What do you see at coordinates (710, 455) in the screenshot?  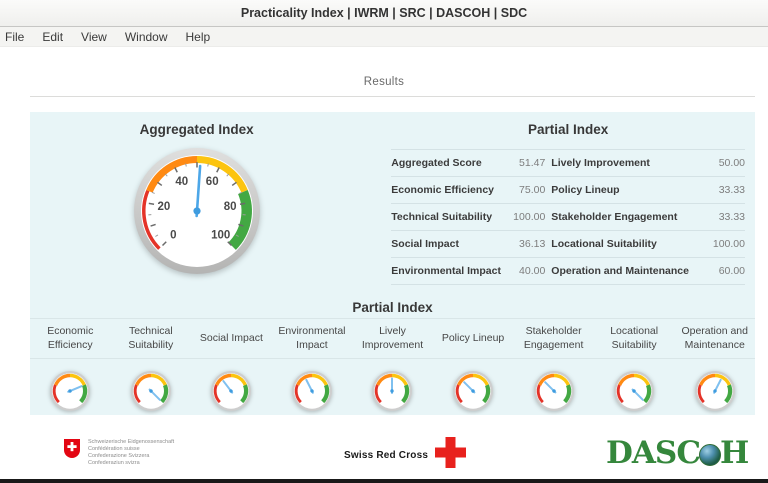 I see `globe-icon` at bounding box center [710, 455].